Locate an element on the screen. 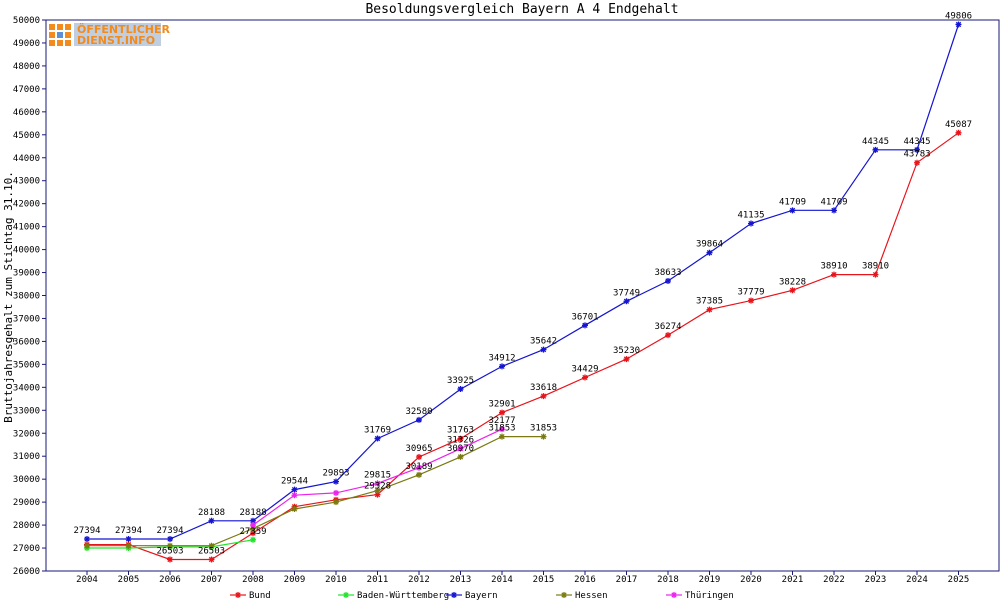  x-tick-label: 2005 is located at coordinates (129, 580).